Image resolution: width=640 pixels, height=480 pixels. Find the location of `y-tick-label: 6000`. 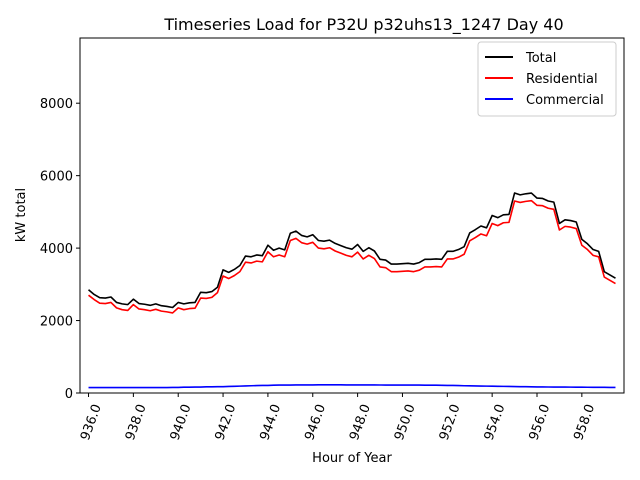

y-tick-label: 6000 is located at coordinates (56, 177).